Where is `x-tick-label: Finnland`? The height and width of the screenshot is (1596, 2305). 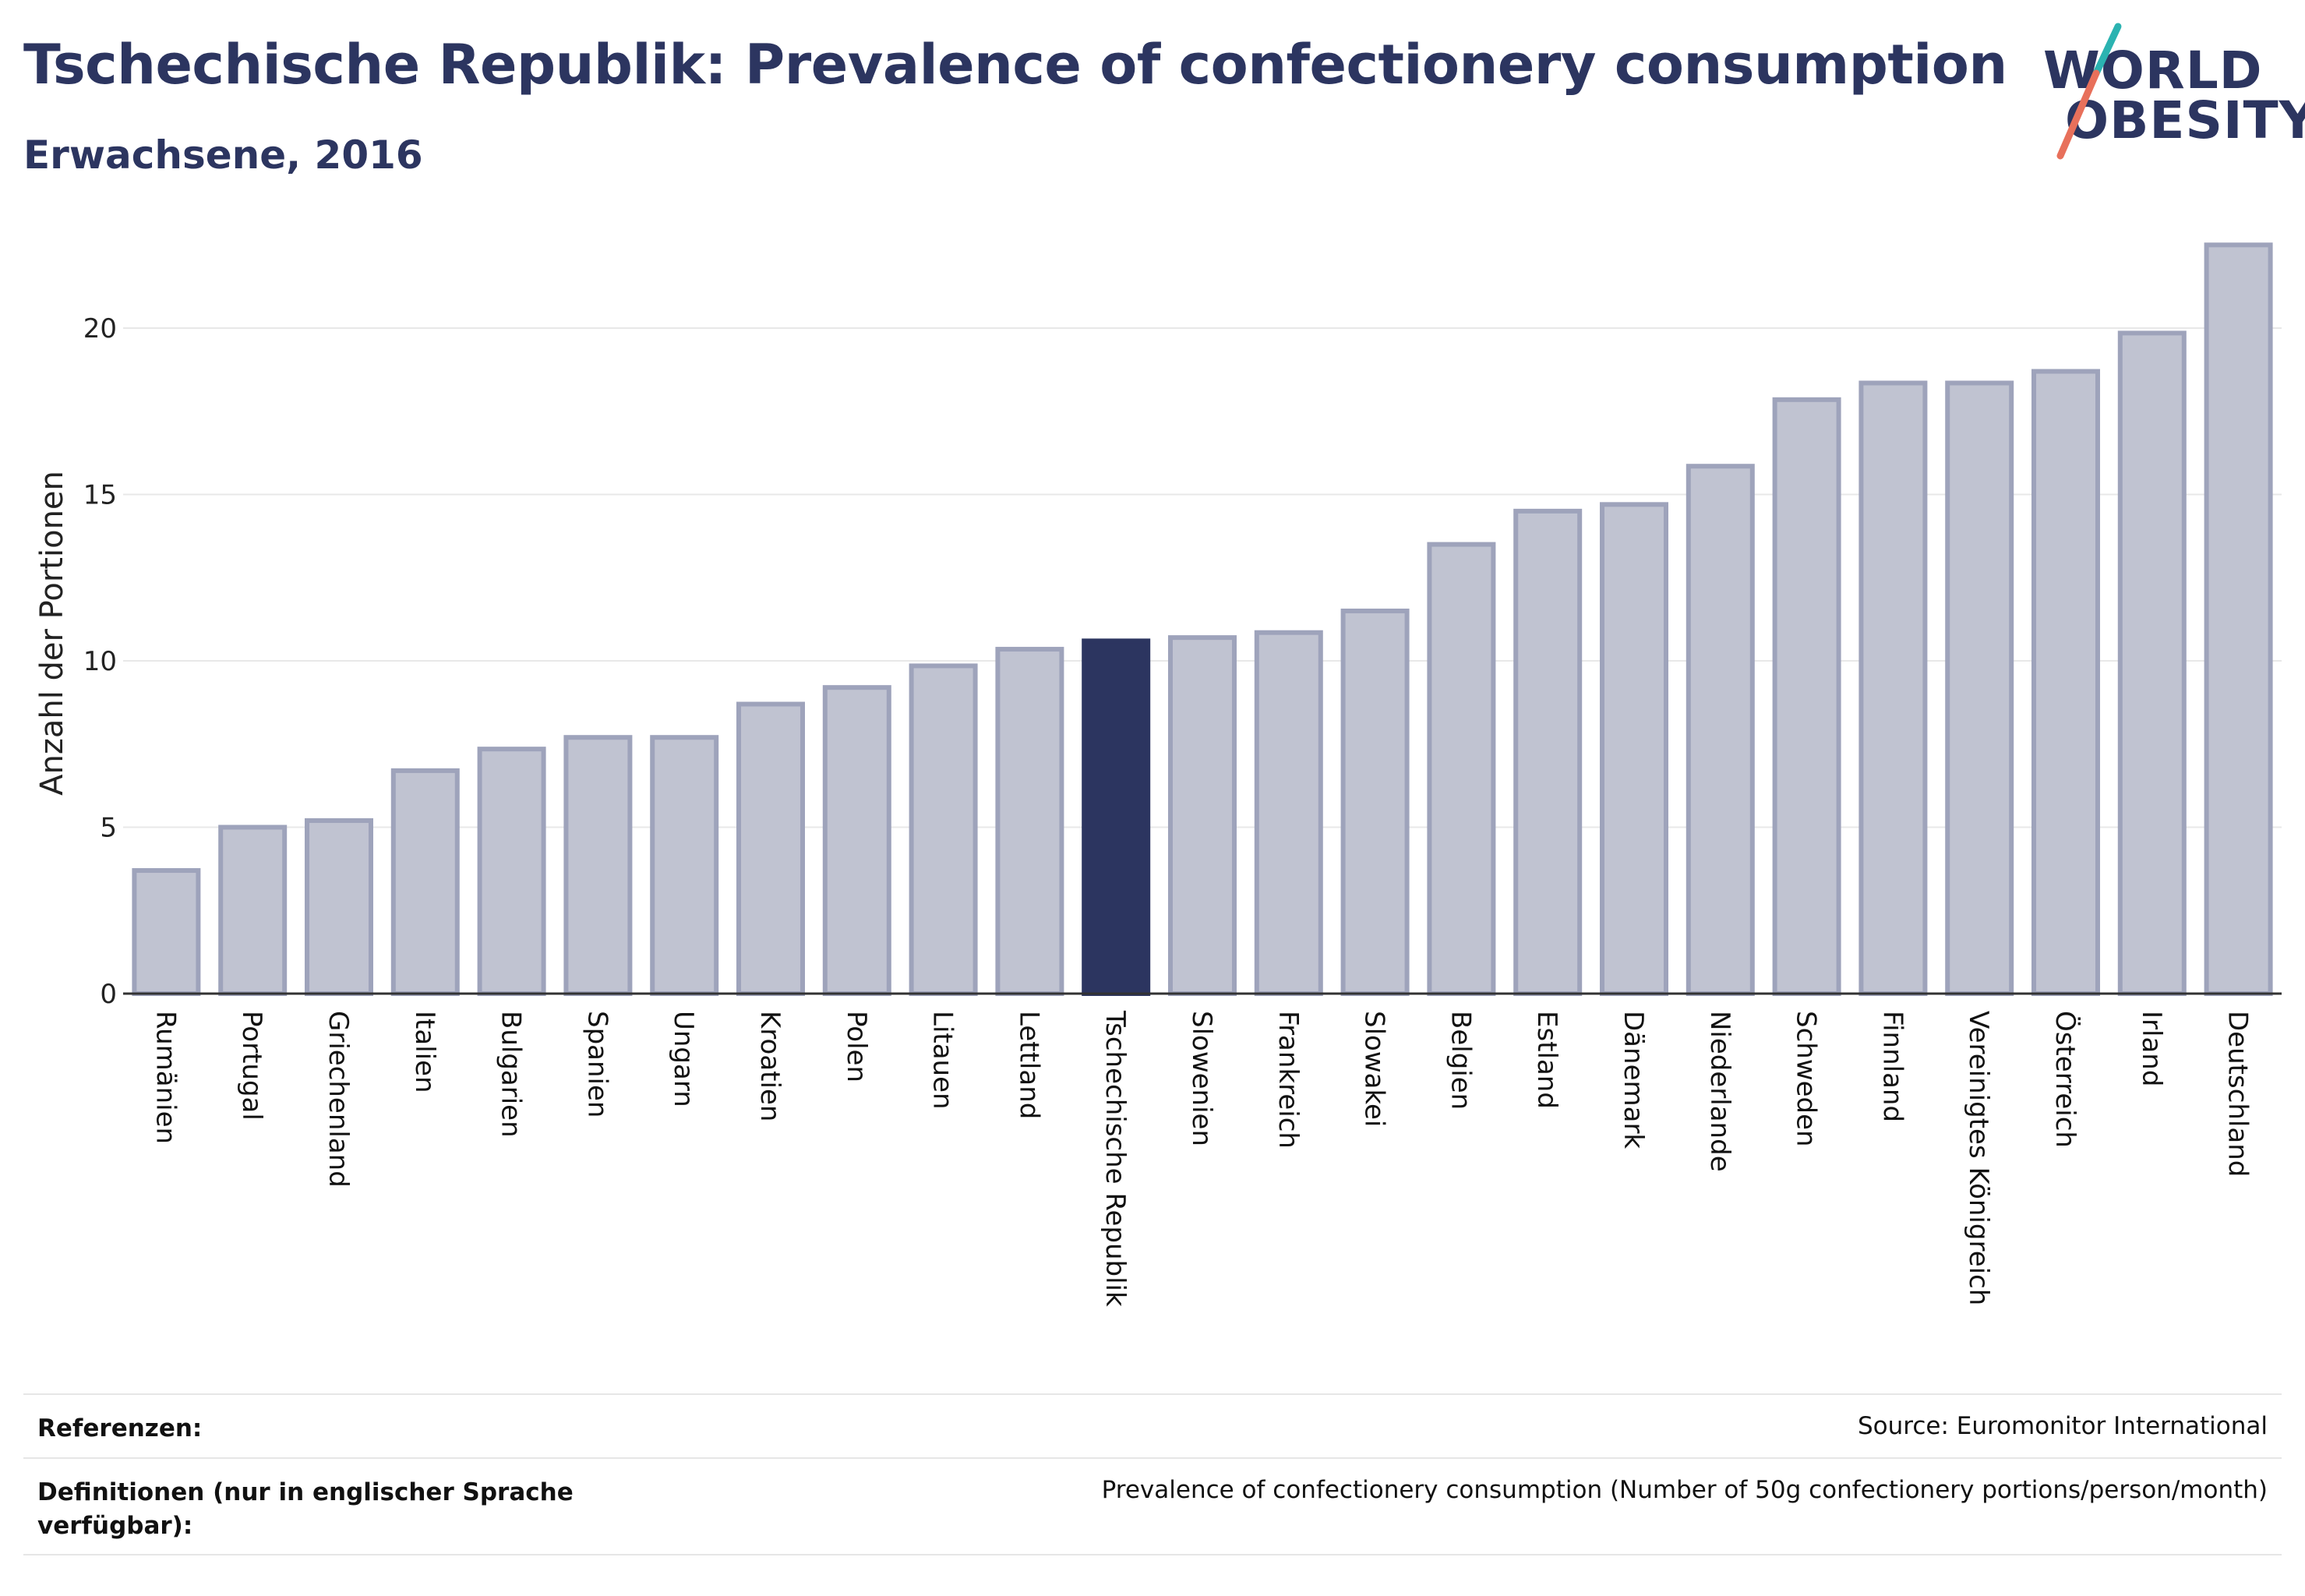 x-tick-label: Finnland is located at coordinates (1892, 1066).